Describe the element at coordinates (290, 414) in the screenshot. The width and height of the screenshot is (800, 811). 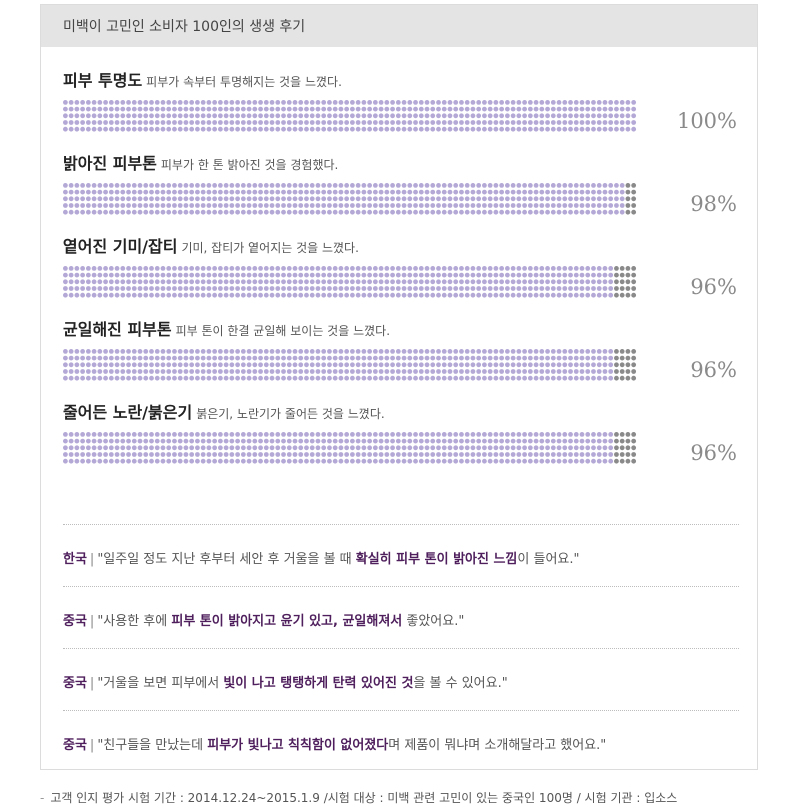
I see `metric-description: 붉은기, 노란기가 줄어든 것을 느꼈다.` at that location.